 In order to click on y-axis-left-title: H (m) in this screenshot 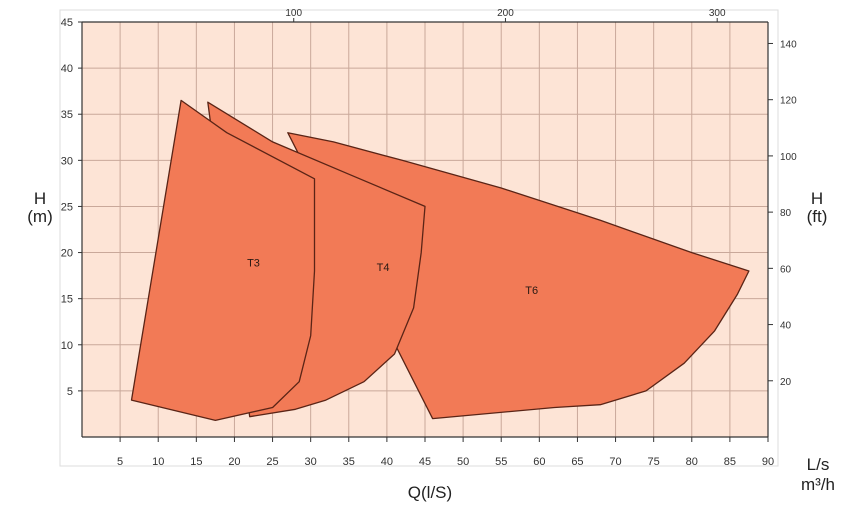, I will do `click(40, 208)`.